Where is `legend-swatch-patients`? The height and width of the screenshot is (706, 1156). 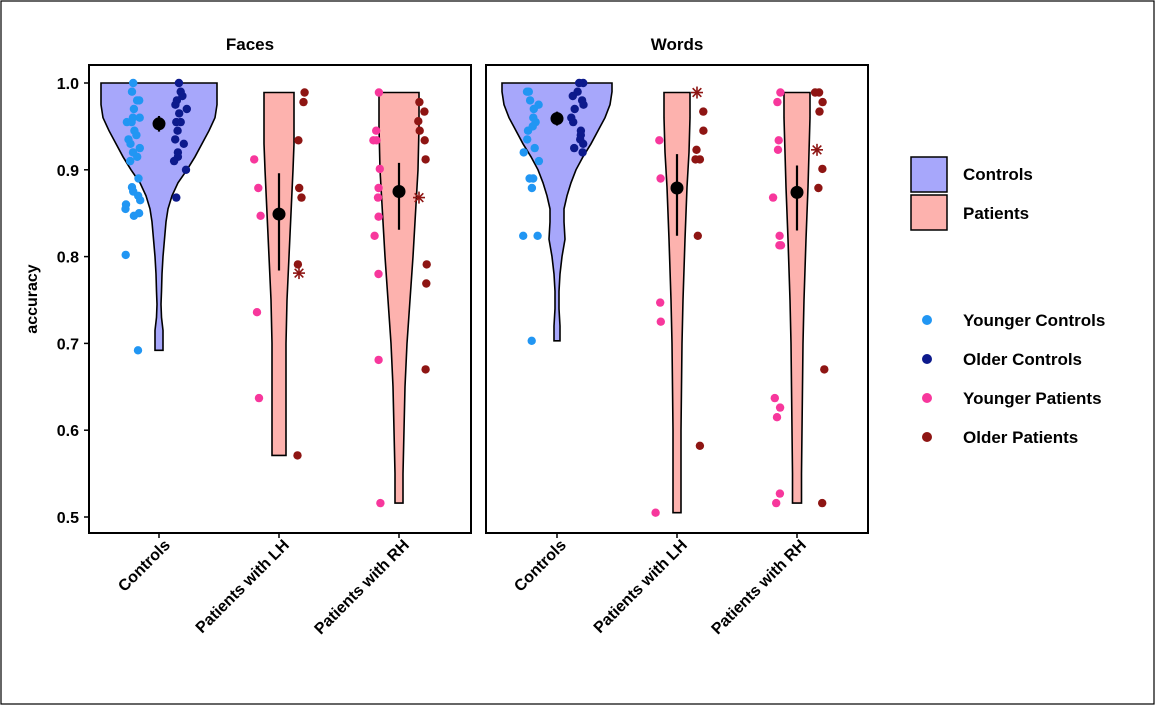
legend-swatch-patients is located at coordinates (929, 212).